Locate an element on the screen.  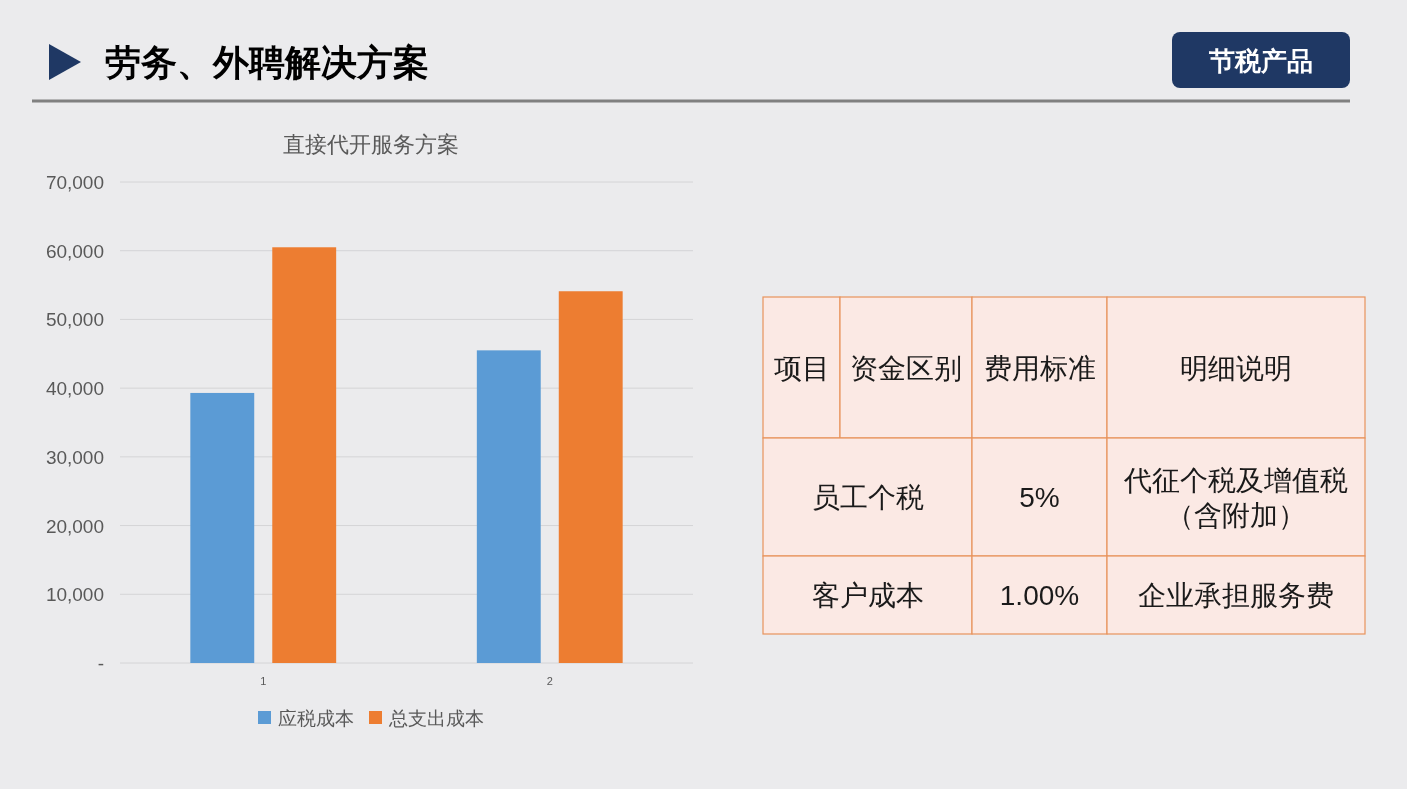
text: 1.00% is located at coordinates (1039, 596).